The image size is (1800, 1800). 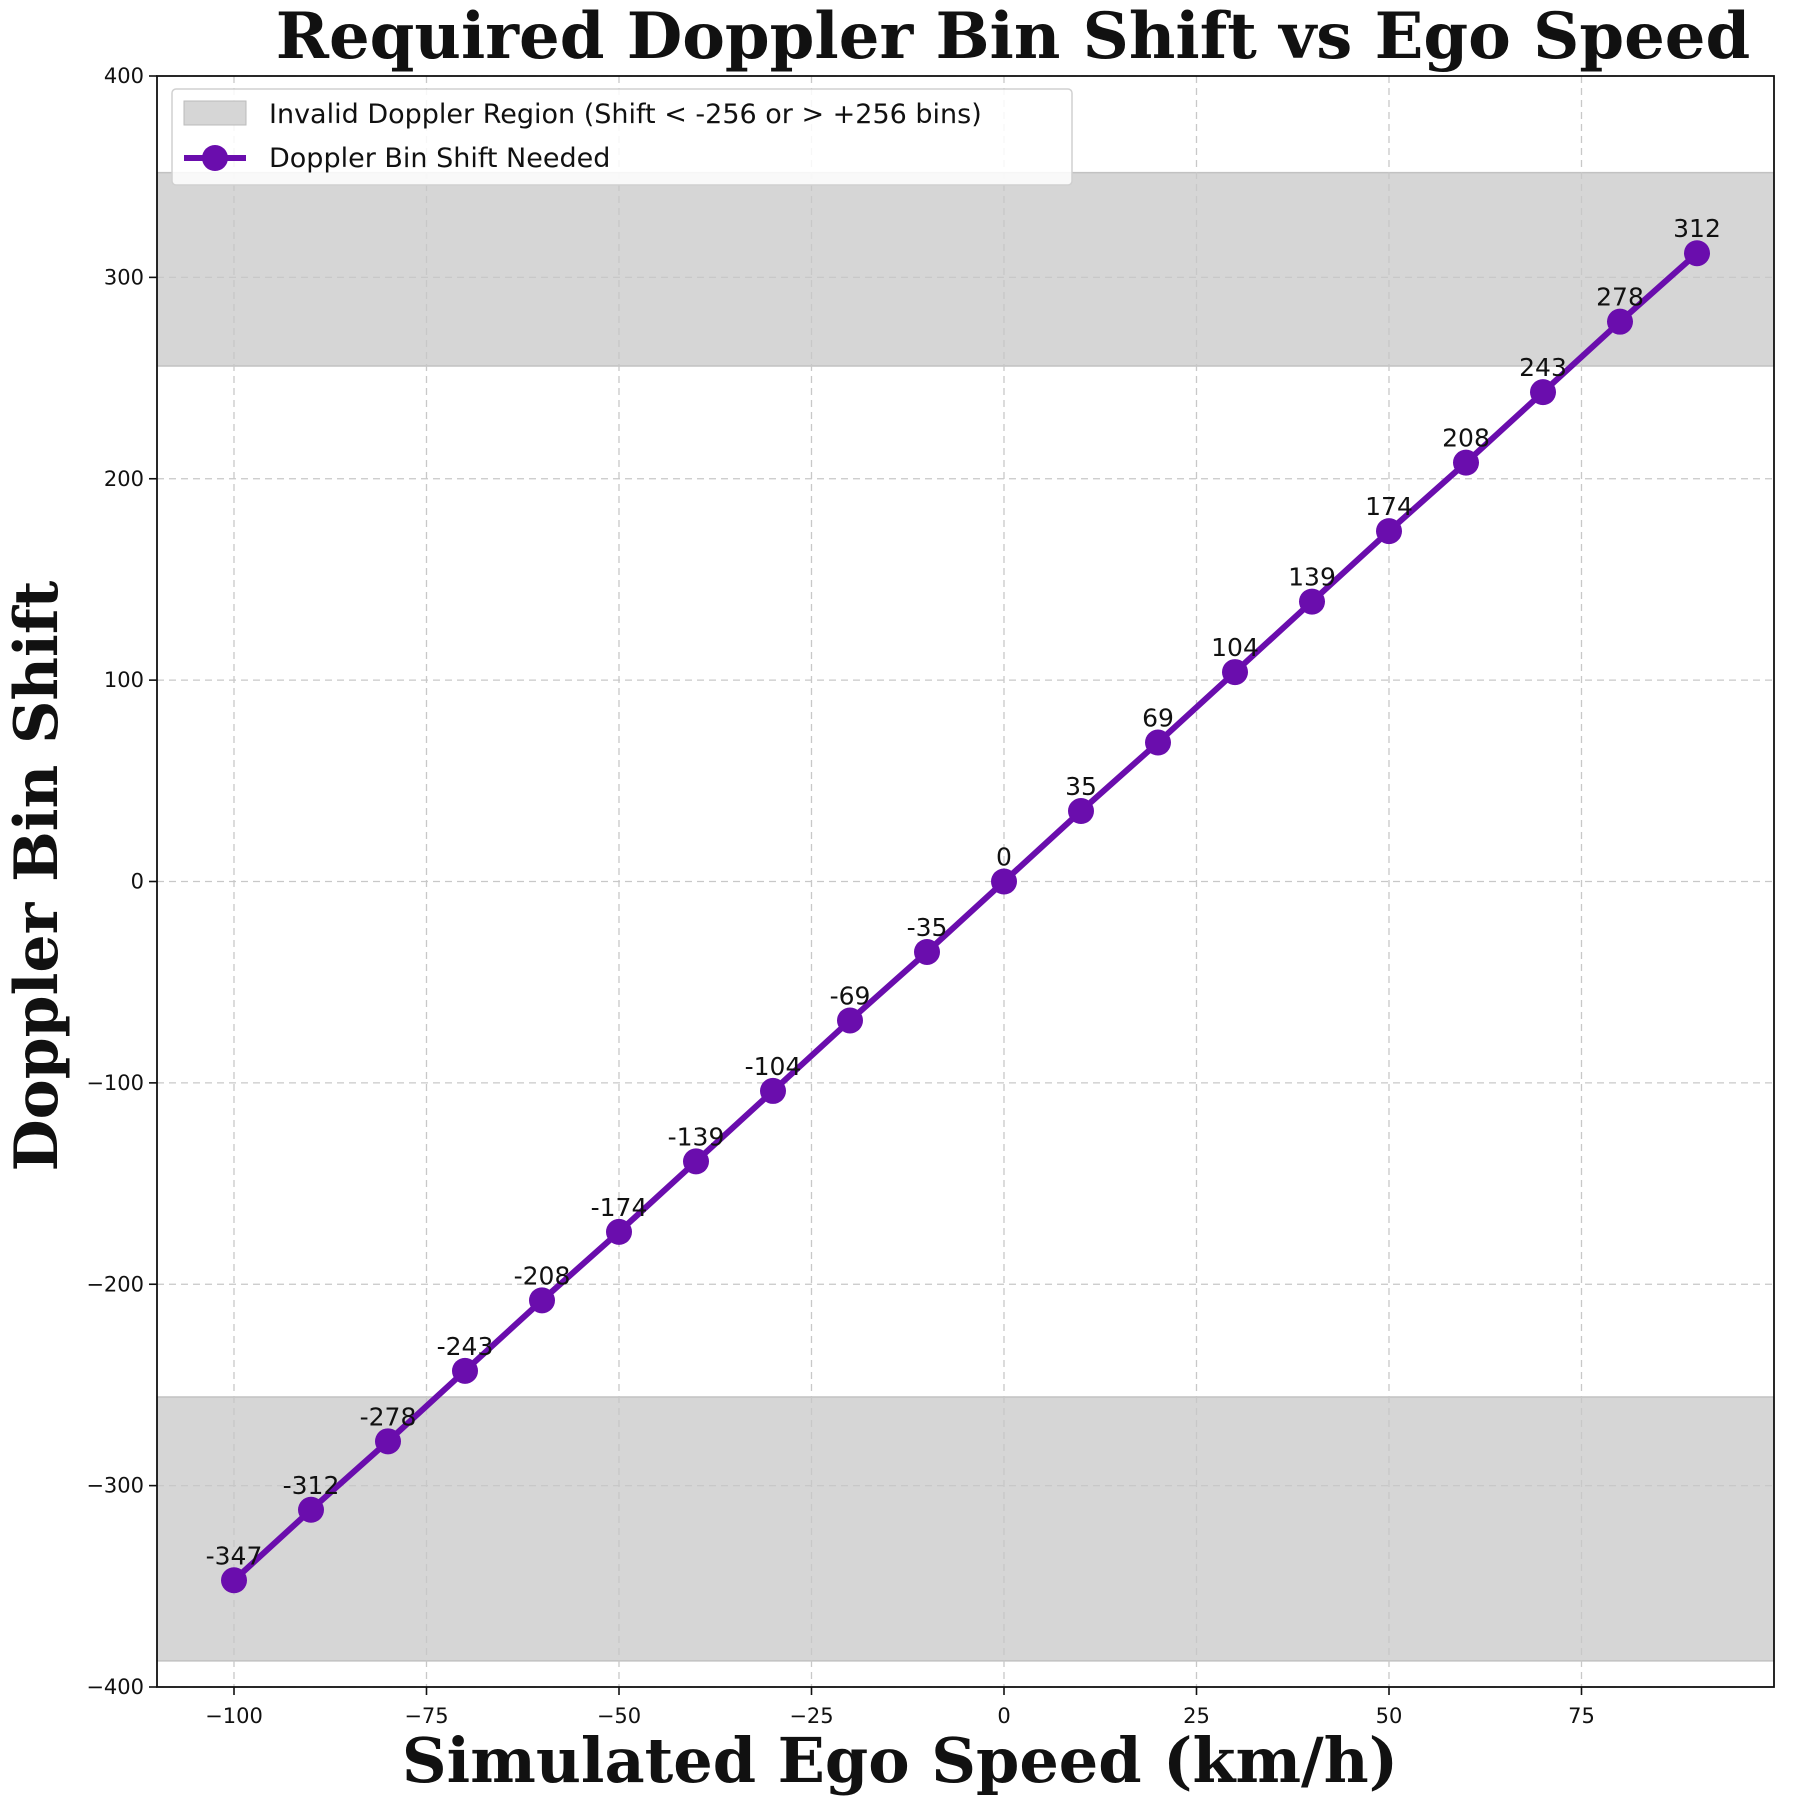 What do you see at coordinates (1081, 786) in the screenshot?
I see `data-label: 35` at bounding box center [1081, 786].